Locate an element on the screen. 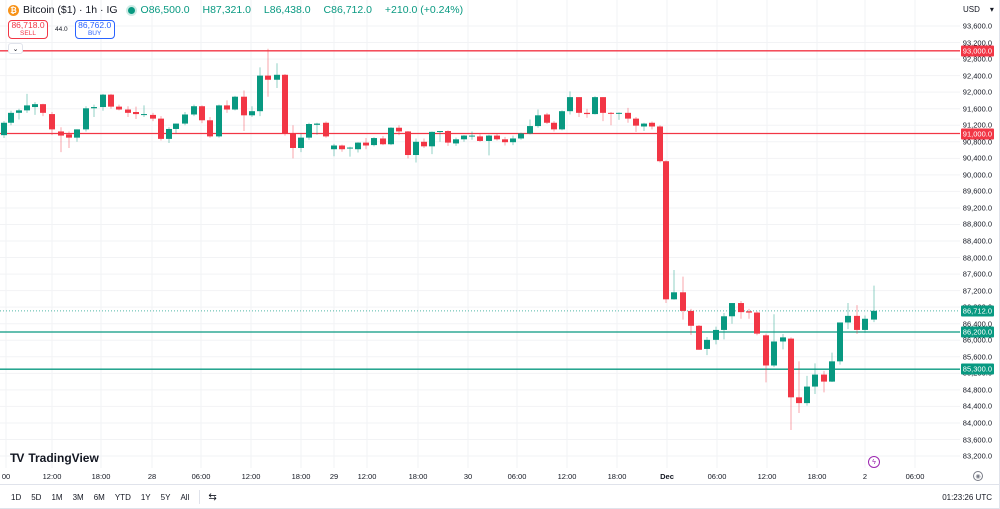  range-all-button: All is located at coordinates (185, 497).